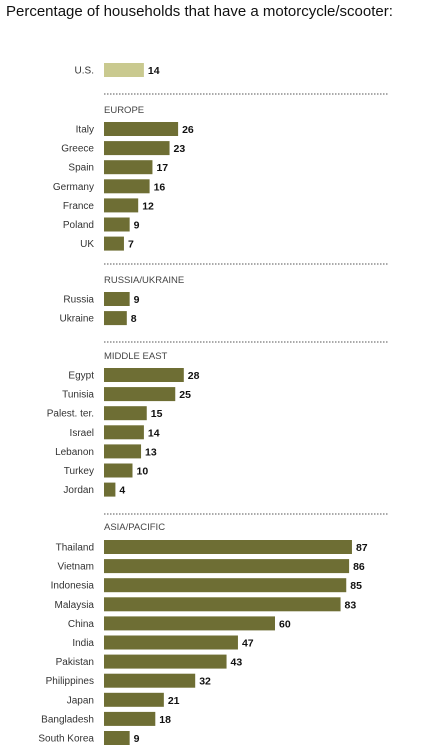 This screenshot has height=750, width=430. What do you see at coordinates (78, 395) in the screenshot?
I see `category-label: Tunisia` at bounding box center [78, 395].